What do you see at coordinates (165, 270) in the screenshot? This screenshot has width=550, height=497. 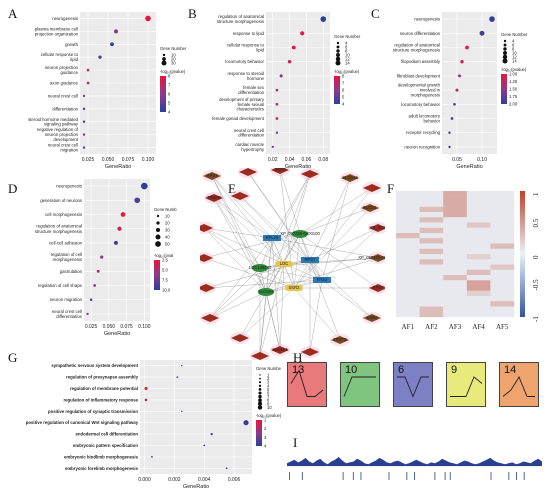 I see `colorbar-tick: 5.0` at bounding box center [165, 270].